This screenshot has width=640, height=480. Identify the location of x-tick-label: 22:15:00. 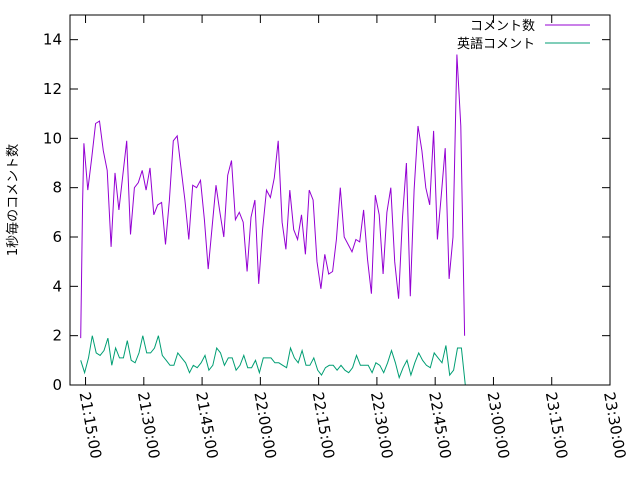
(323, 425).